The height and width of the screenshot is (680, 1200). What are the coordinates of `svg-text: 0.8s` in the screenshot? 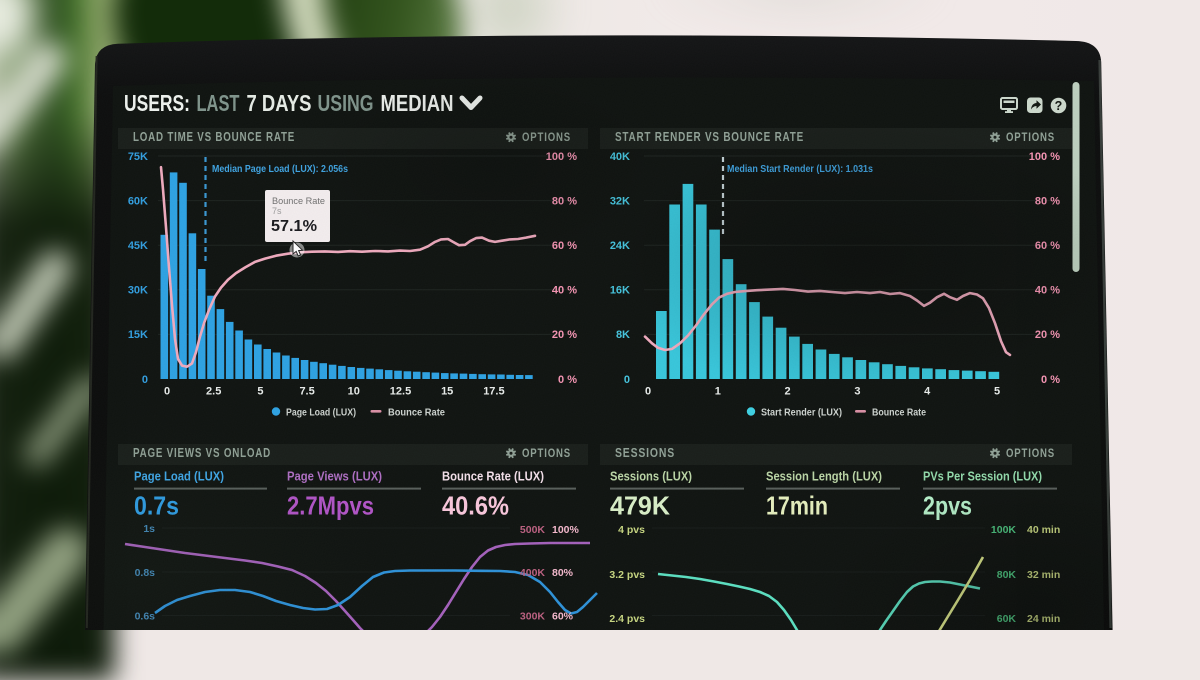 It's located at (145, 573).